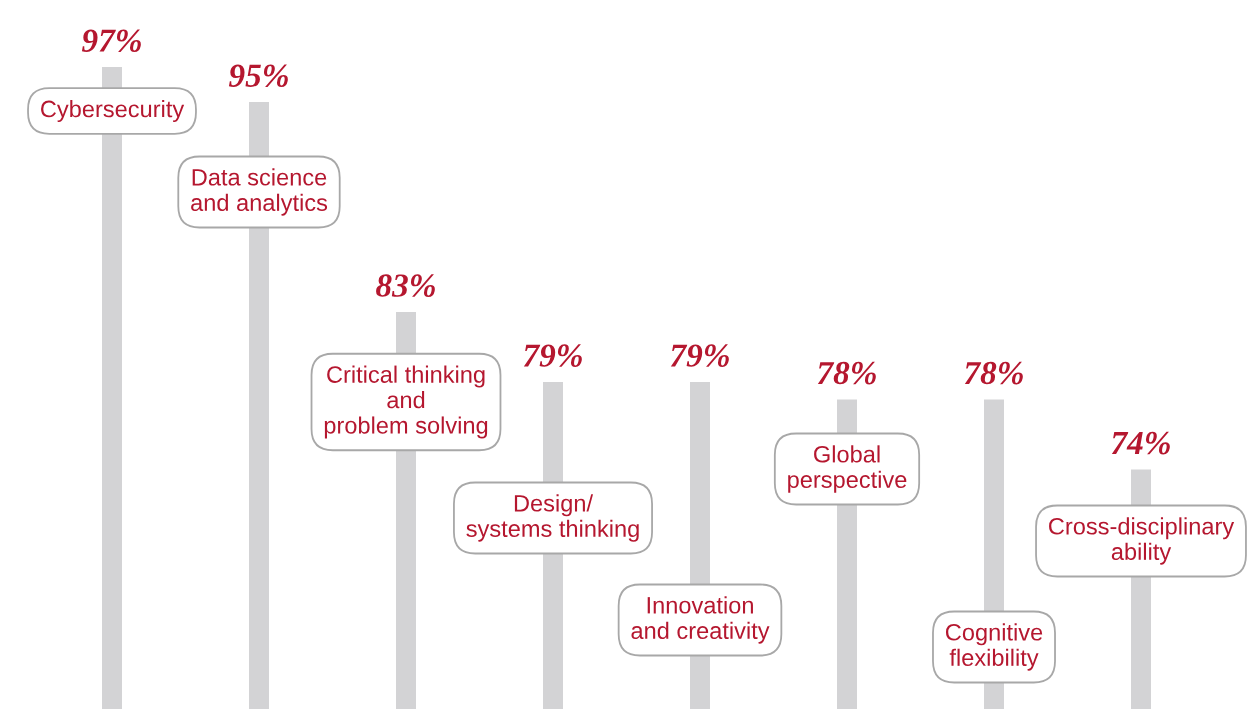  Describe the element at coordinates (994, 647) in the screenshot. I see `x-tick-label: Cognitive flexibility` at that location.